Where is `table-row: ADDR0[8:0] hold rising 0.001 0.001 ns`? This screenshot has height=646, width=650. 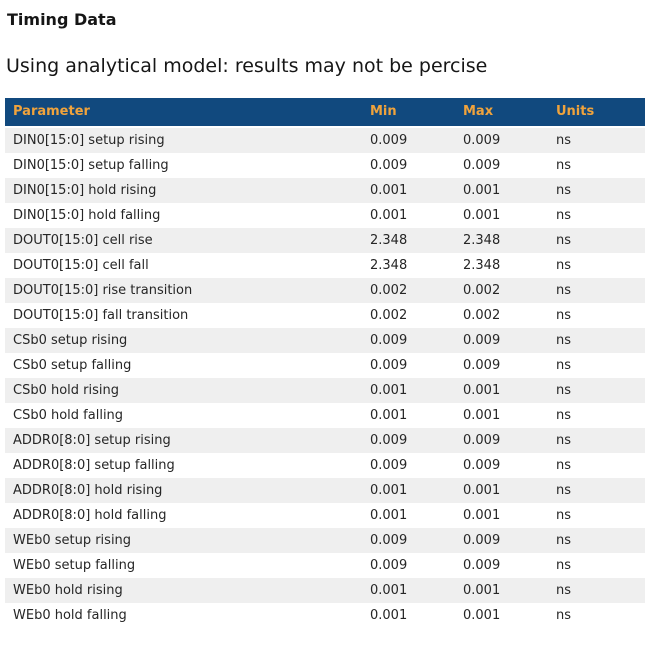
table-row: ADDR0[8:0] hold rising 0.001 0.001 ns is located at coordinates (325, 490).